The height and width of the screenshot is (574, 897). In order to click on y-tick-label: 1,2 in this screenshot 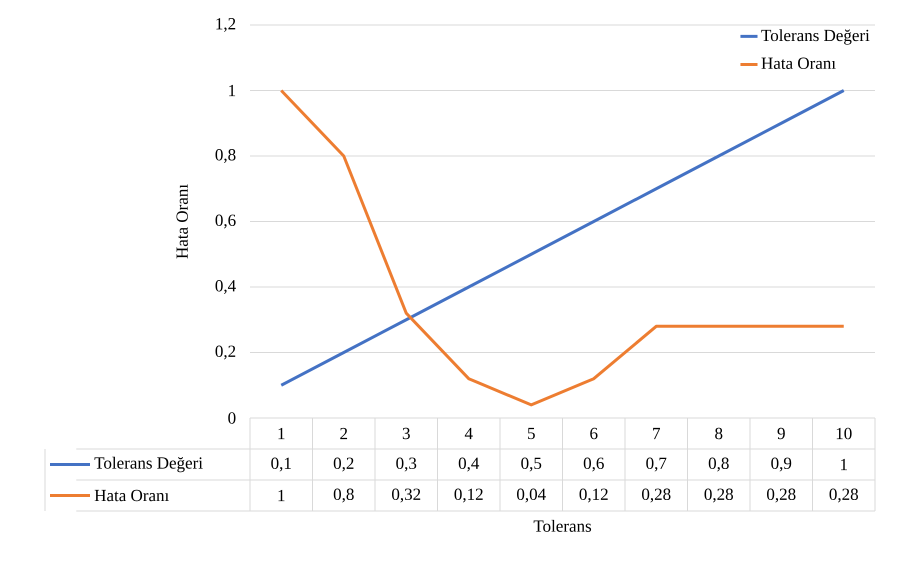, I will do `click(226, 25)`.